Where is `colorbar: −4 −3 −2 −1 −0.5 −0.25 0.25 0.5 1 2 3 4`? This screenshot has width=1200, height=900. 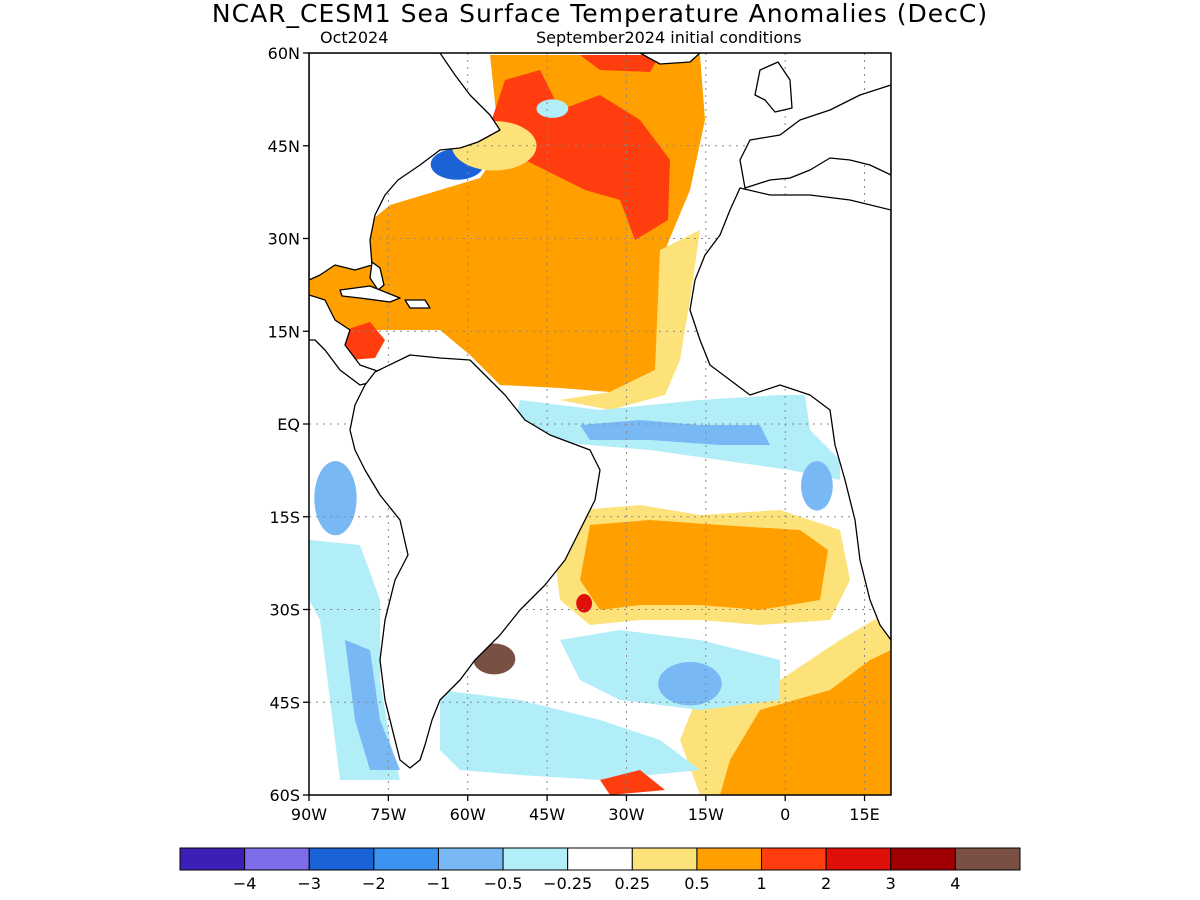 colorbar: −4 −3 −2 −1 −0.5 −0.25 0.25 0.5 1 2 3 4 is located at coordinates (600, 870).